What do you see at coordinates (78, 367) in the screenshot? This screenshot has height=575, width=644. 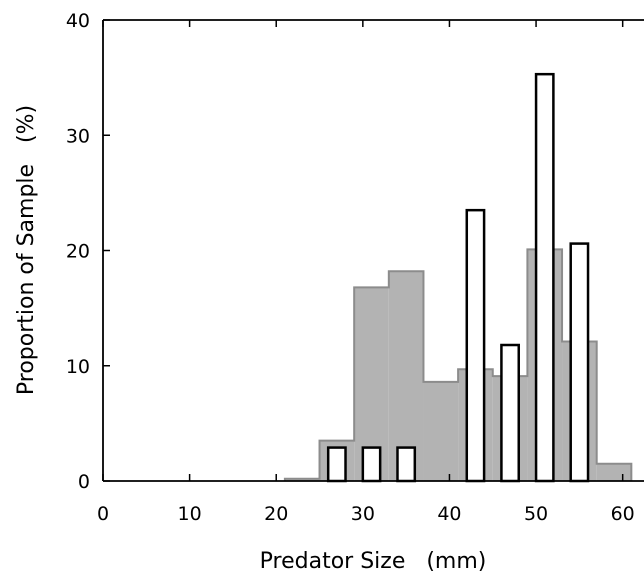 I see `y-tick-label: 10` at bounding box center [78, 367].